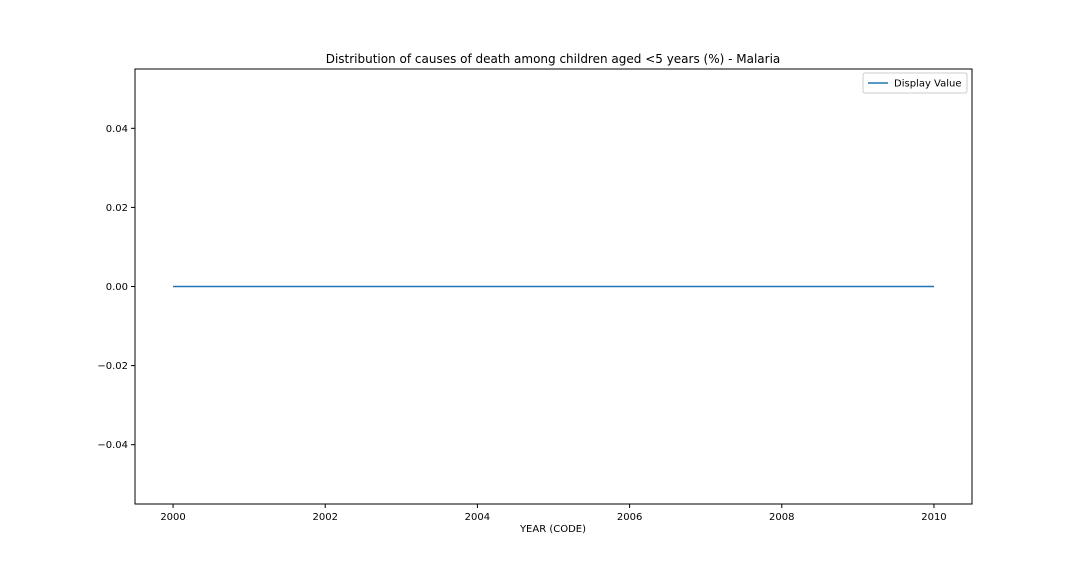  I want to click on y-tick-label: −0.04, so click(112, 445).